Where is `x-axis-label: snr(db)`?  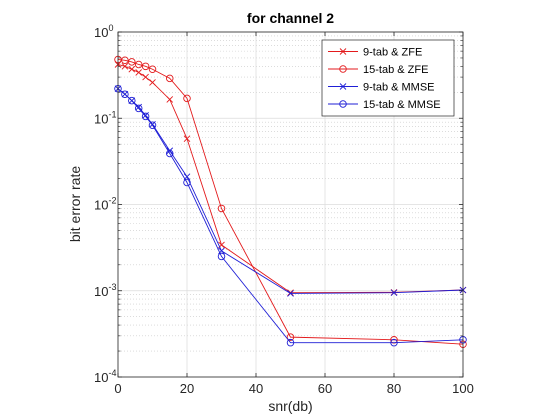
x-axis-label: snr(db) is located at coordinates (290, 406).